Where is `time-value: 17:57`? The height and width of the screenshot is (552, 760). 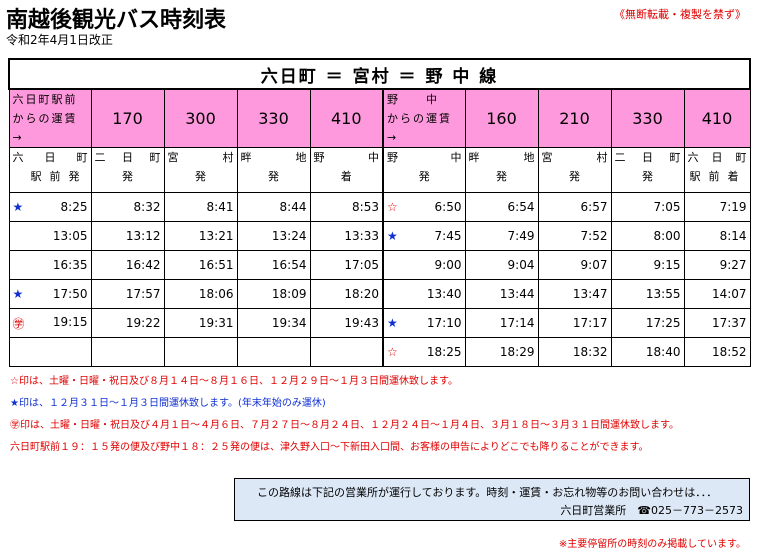
time-value: 17:57 is located at coordinates (143, 294).